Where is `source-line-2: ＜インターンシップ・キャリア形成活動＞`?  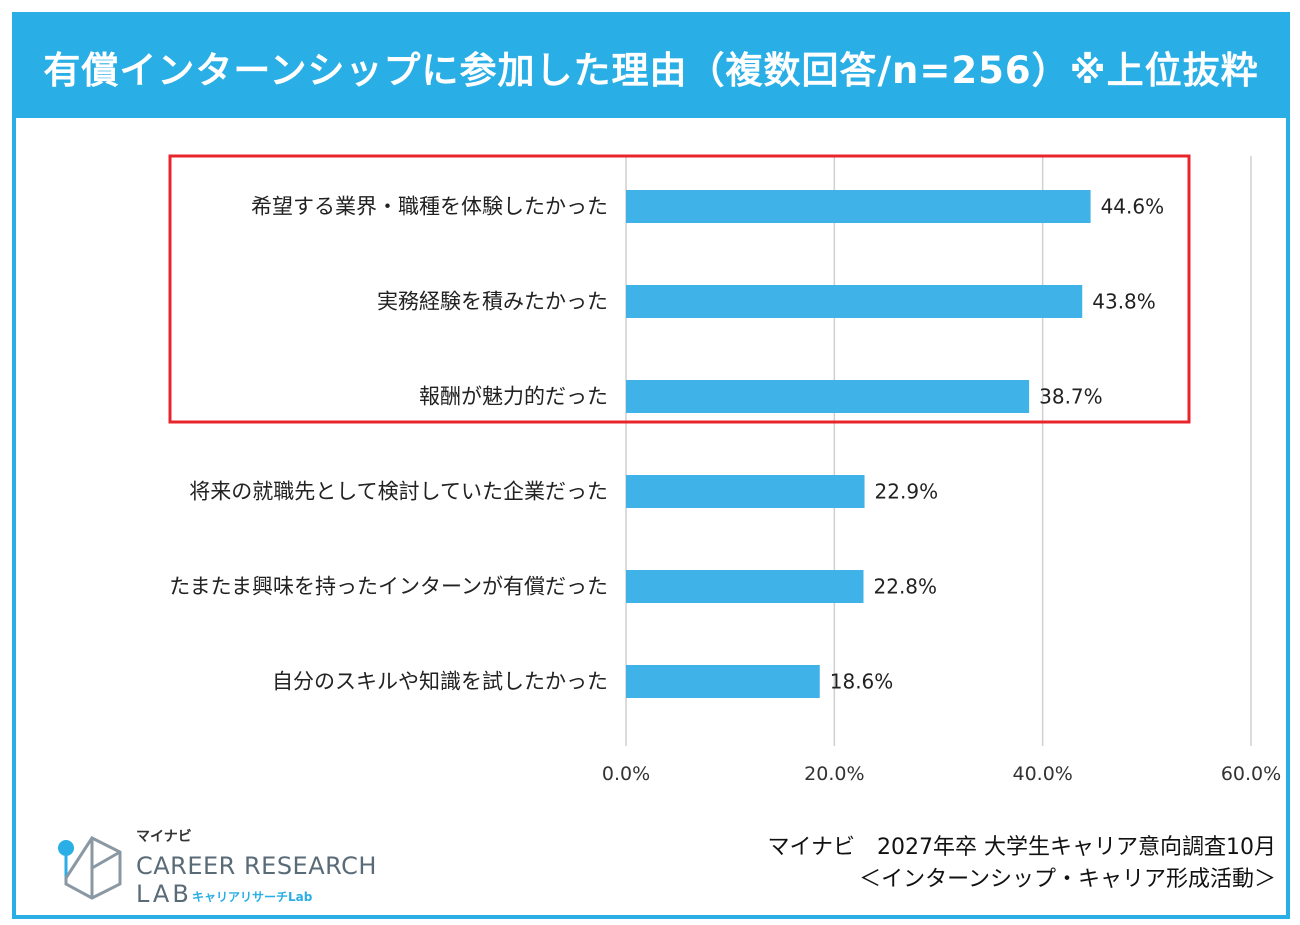 source-line-2: ＜インターンシップ・キャリア形成活動＞ is located at coordinates (1067, 879).